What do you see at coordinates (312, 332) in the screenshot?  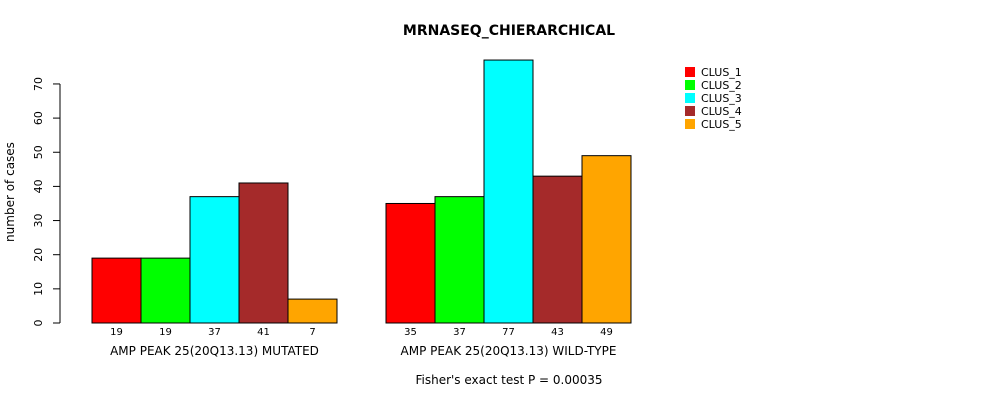 I see `bar-count-label: 7` at bounding box center [312, 332].